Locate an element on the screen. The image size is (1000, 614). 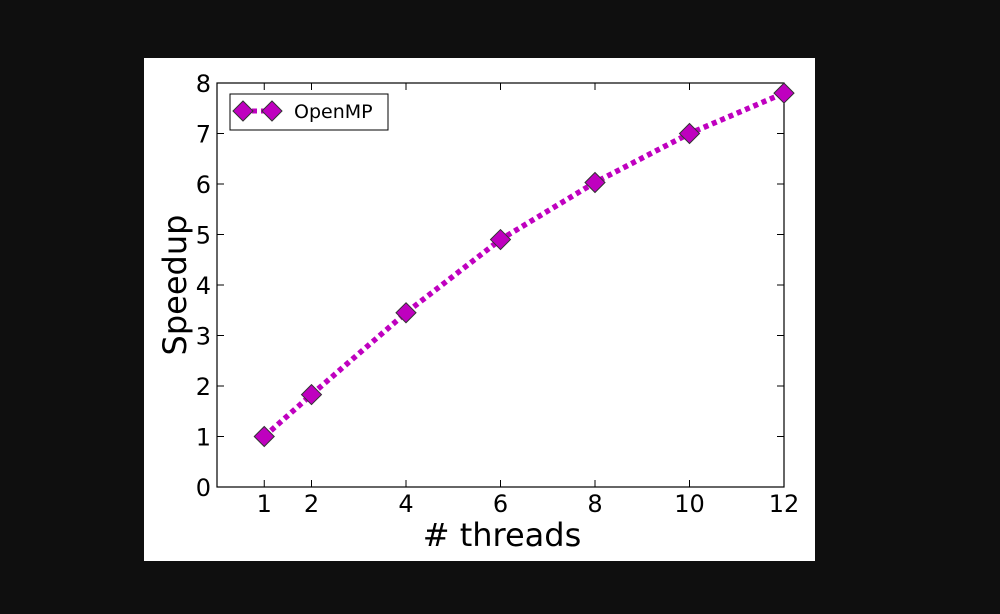
y-tick-label: 4 is located at coordinates (203, 286).